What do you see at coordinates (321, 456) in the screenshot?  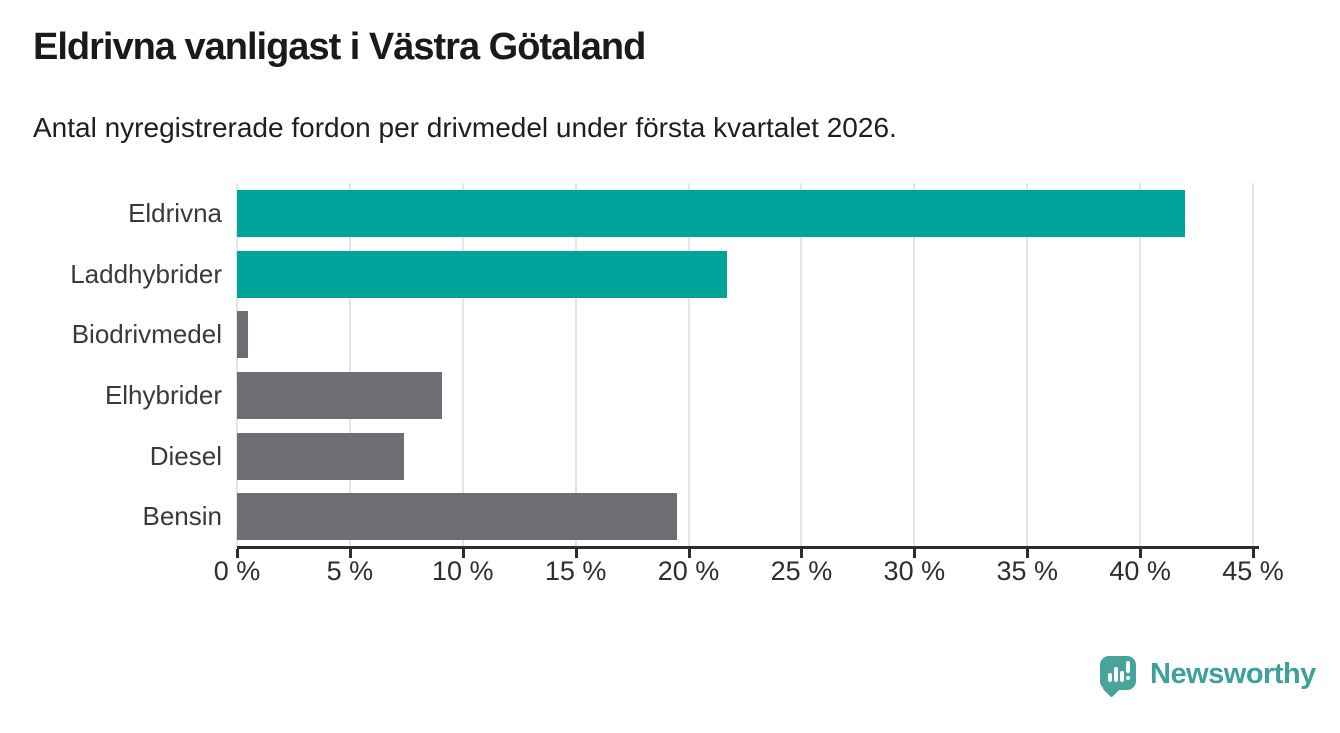 I see `bar-diesel` at bounding box center [321, 456].